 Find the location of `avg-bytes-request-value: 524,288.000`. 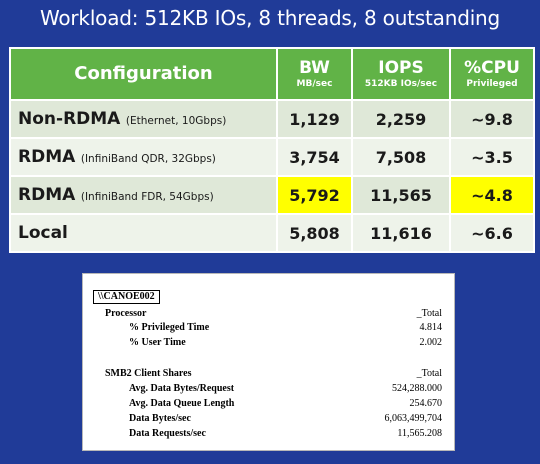

avg-bytes-request-value: 524,288.000 is located at coordinates (417, 388).